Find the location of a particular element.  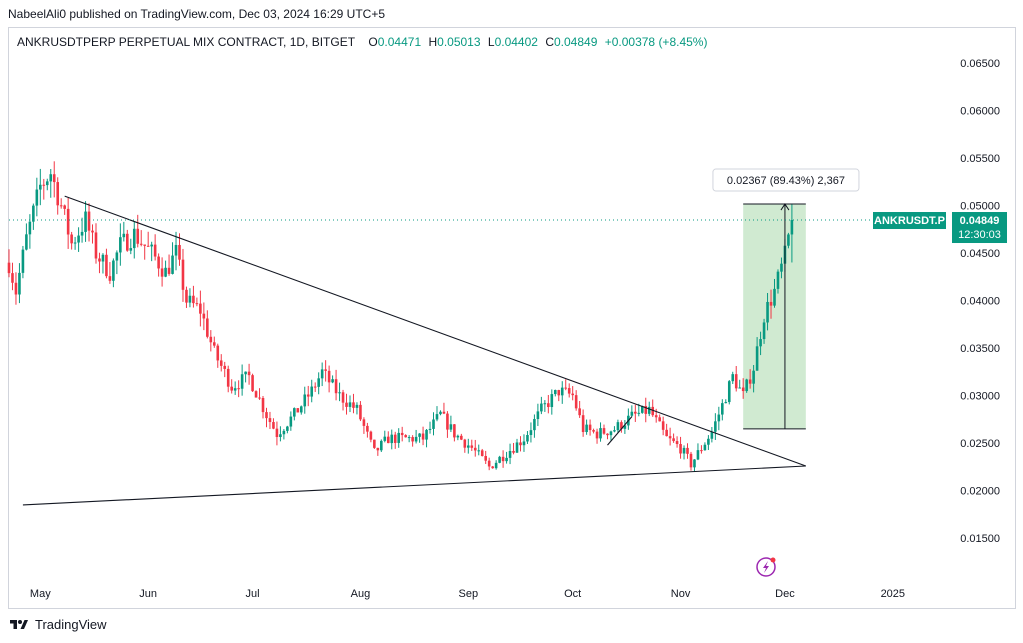

x-tick-label: May is located at coordinates (40, 594).